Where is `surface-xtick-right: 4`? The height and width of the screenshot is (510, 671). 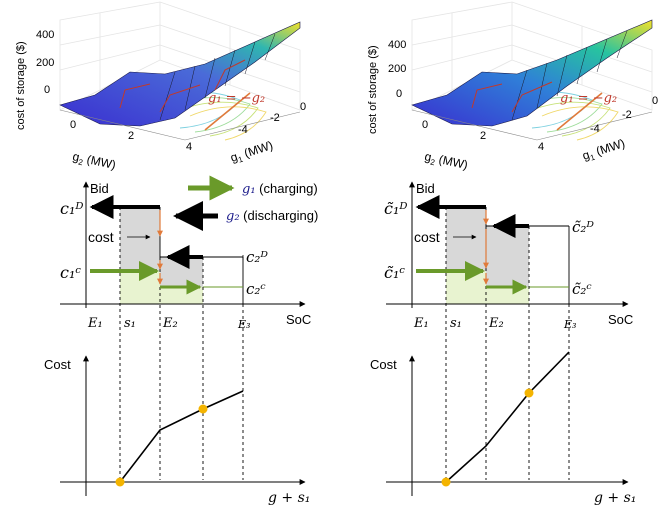
surface-xtick-right: 4 is located at coordinates (541, 147).